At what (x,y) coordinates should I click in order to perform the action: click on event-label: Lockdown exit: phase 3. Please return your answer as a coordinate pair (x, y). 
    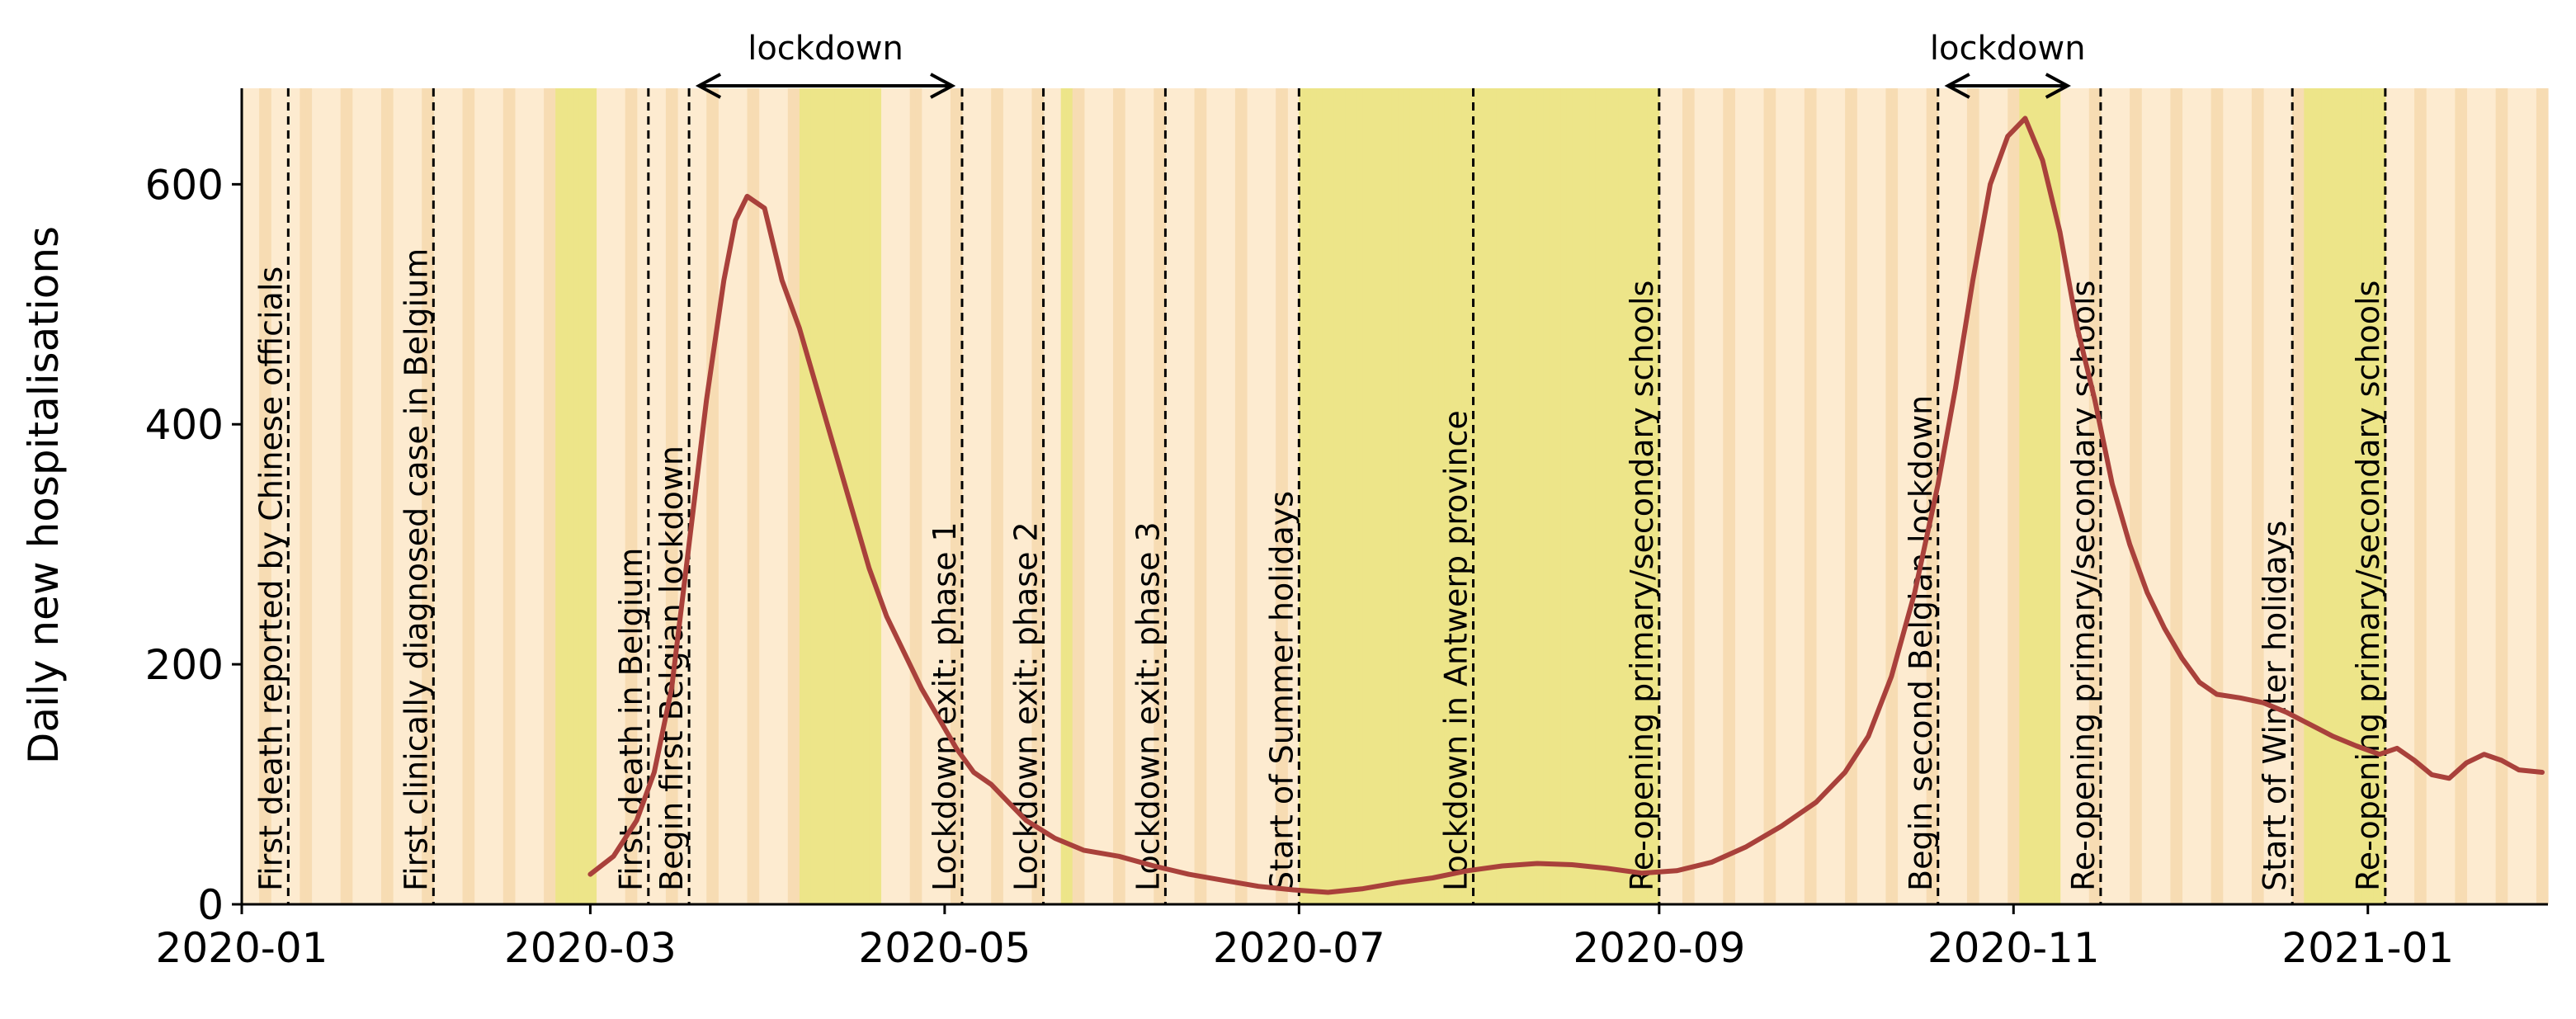
    Looking at the image, I should click on (1148, 706).